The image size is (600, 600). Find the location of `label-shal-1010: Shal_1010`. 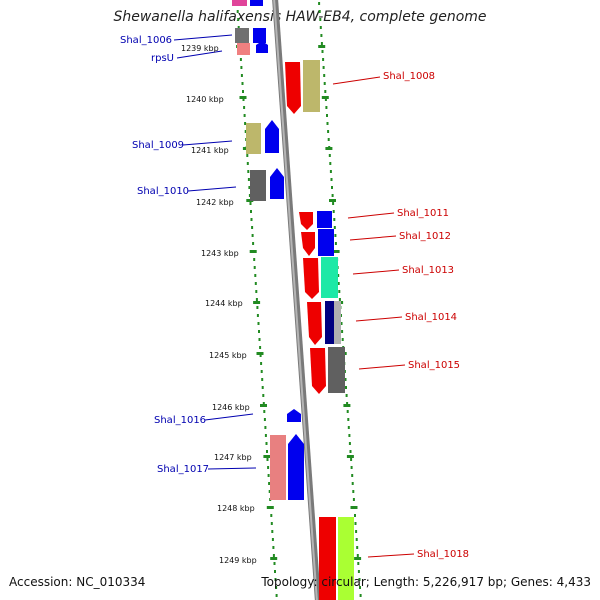

label-shal-1010: Shal_1010 is located at coordinates (163, 191).